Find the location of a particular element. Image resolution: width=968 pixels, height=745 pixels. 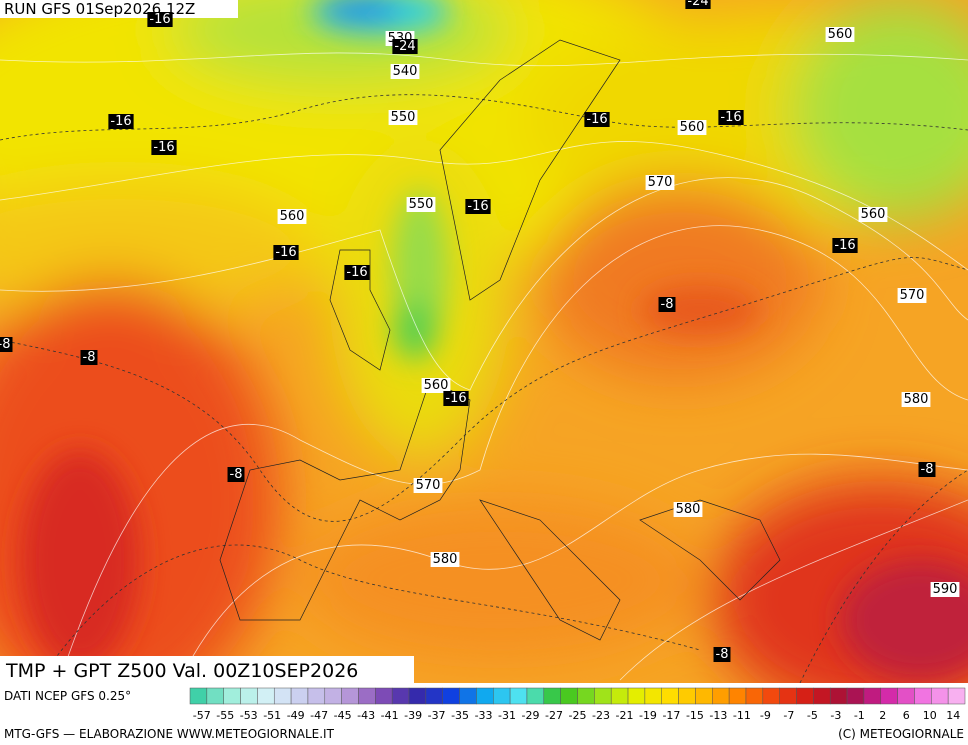

source-label: DATI NCEP GFS 0.25° is located at coordinates (67, 696).